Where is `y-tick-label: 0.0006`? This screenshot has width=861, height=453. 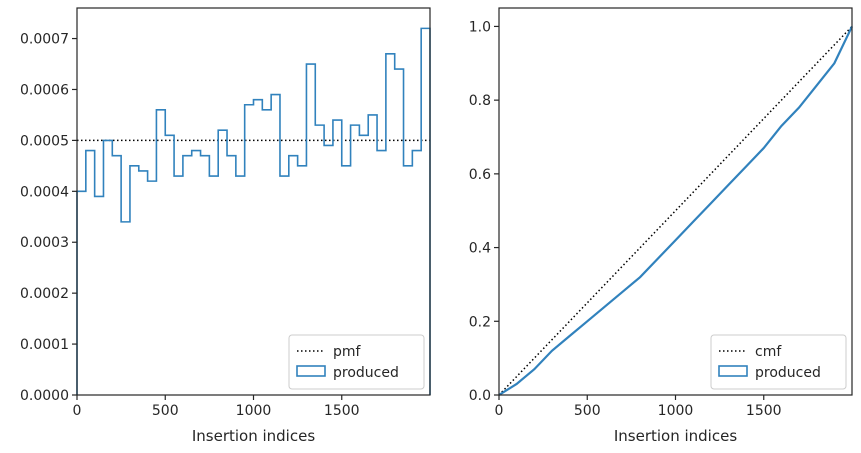
y-tick-label: 0.0006 is located at coordinates (44, 90).